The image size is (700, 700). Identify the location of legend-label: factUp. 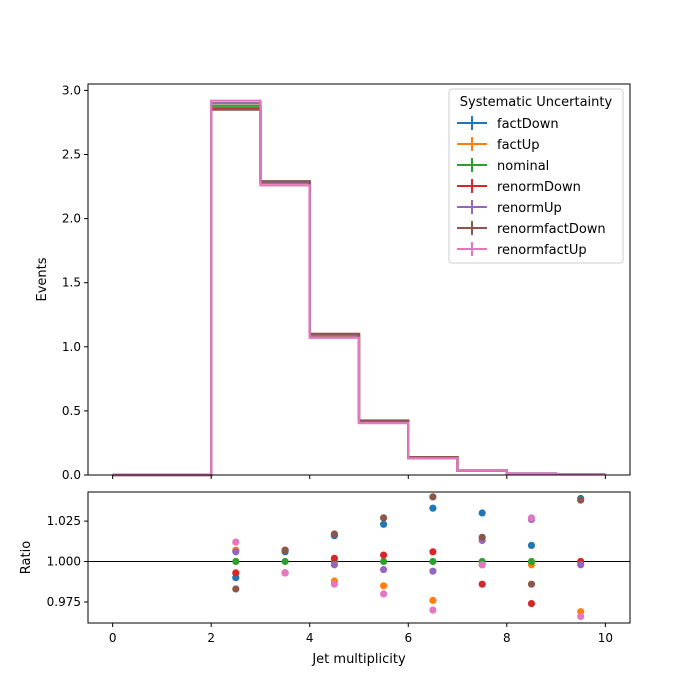
(518, 145).